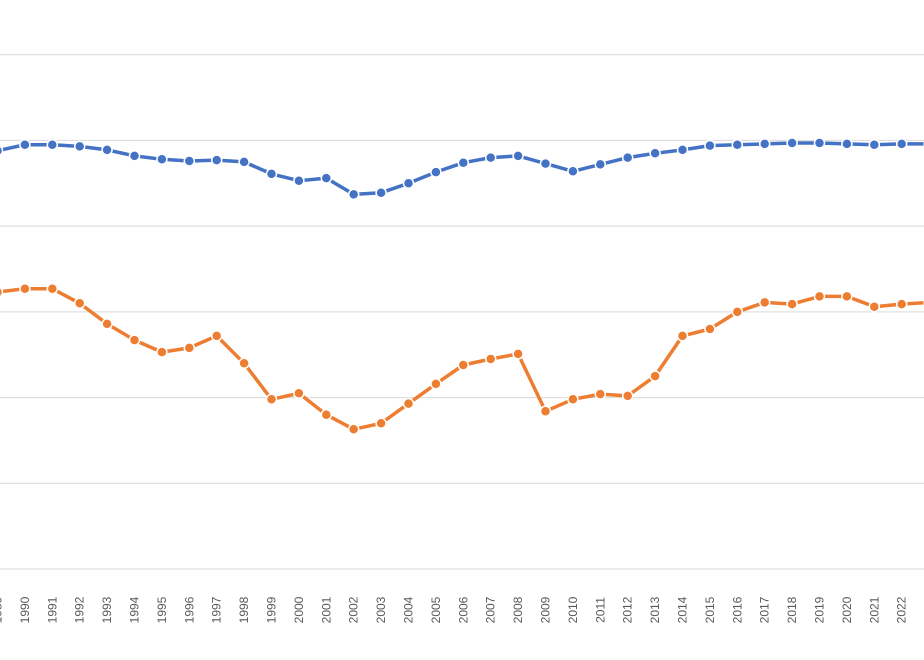  What do you see at coordinates (52, 609) in the screenshot?
I see `x-tick-label: 1991` at bounding box center [52, 609].